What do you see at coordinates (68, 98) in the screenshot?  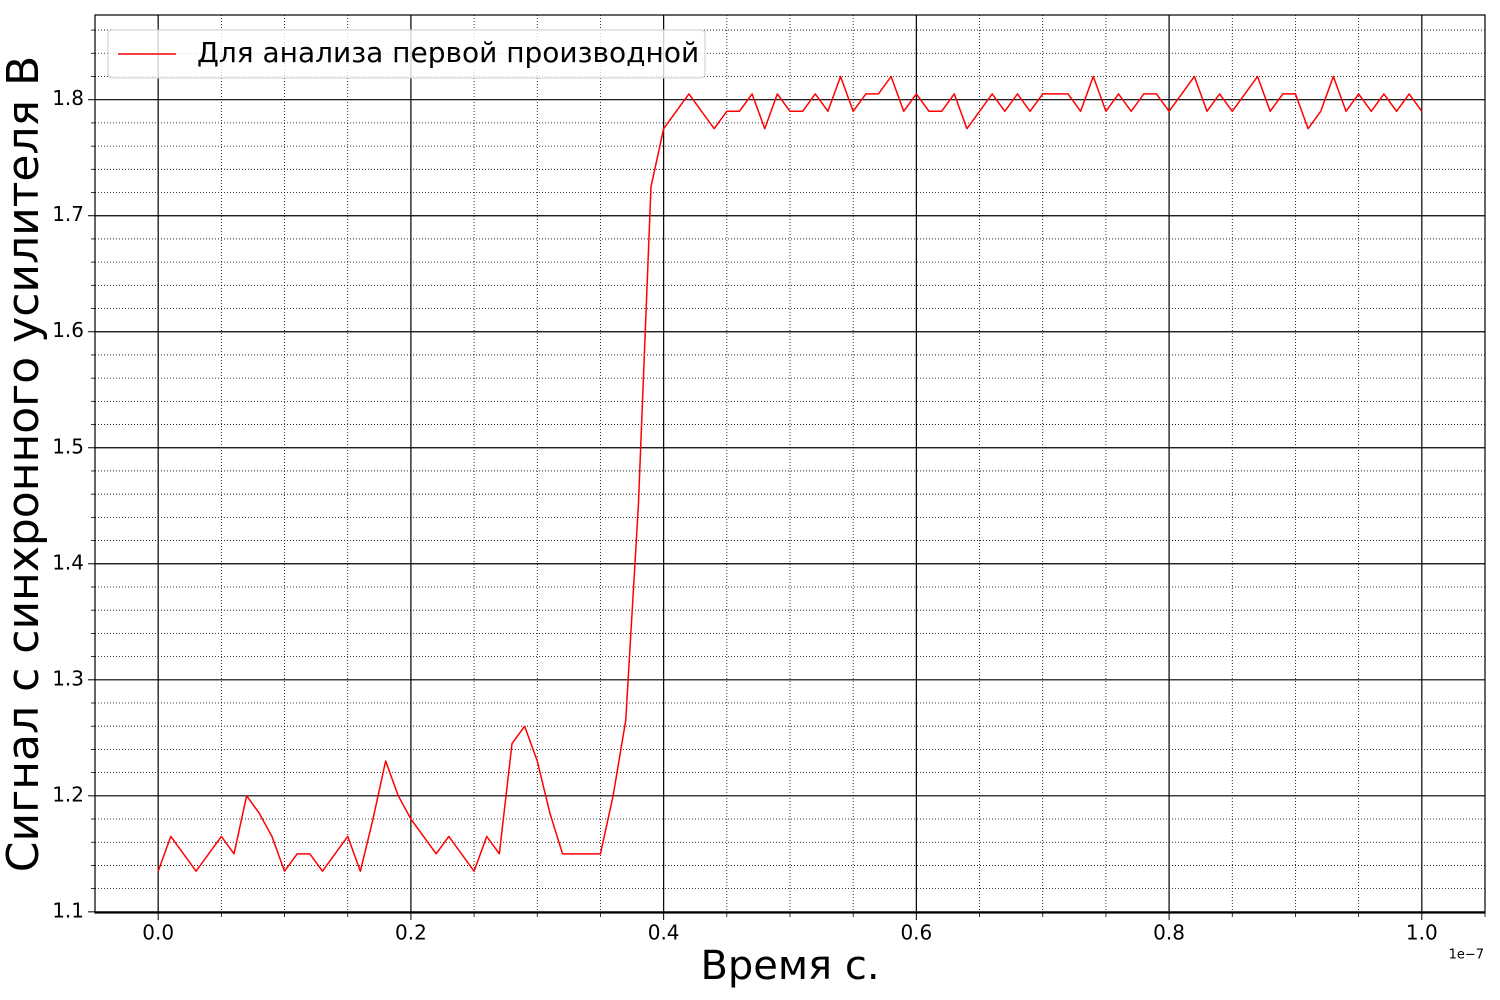 I see `y-tick-label: 1.8` at bounding box center [68, 98].